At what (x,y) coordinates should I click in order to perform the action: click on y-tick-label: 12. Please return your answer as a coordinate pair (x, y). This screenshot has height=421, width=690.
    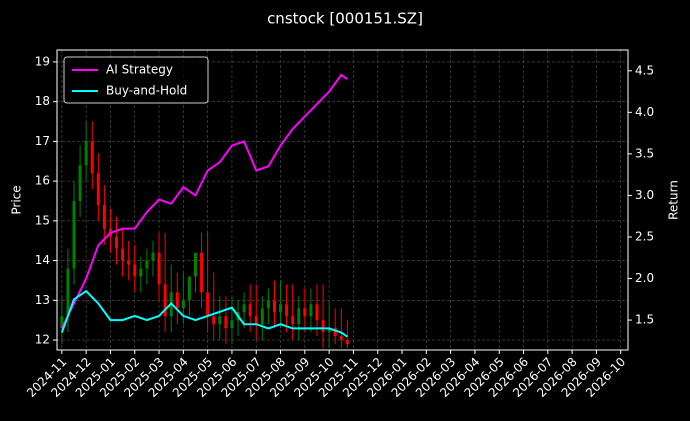
    Looking at the image, I should click on (42, 340).